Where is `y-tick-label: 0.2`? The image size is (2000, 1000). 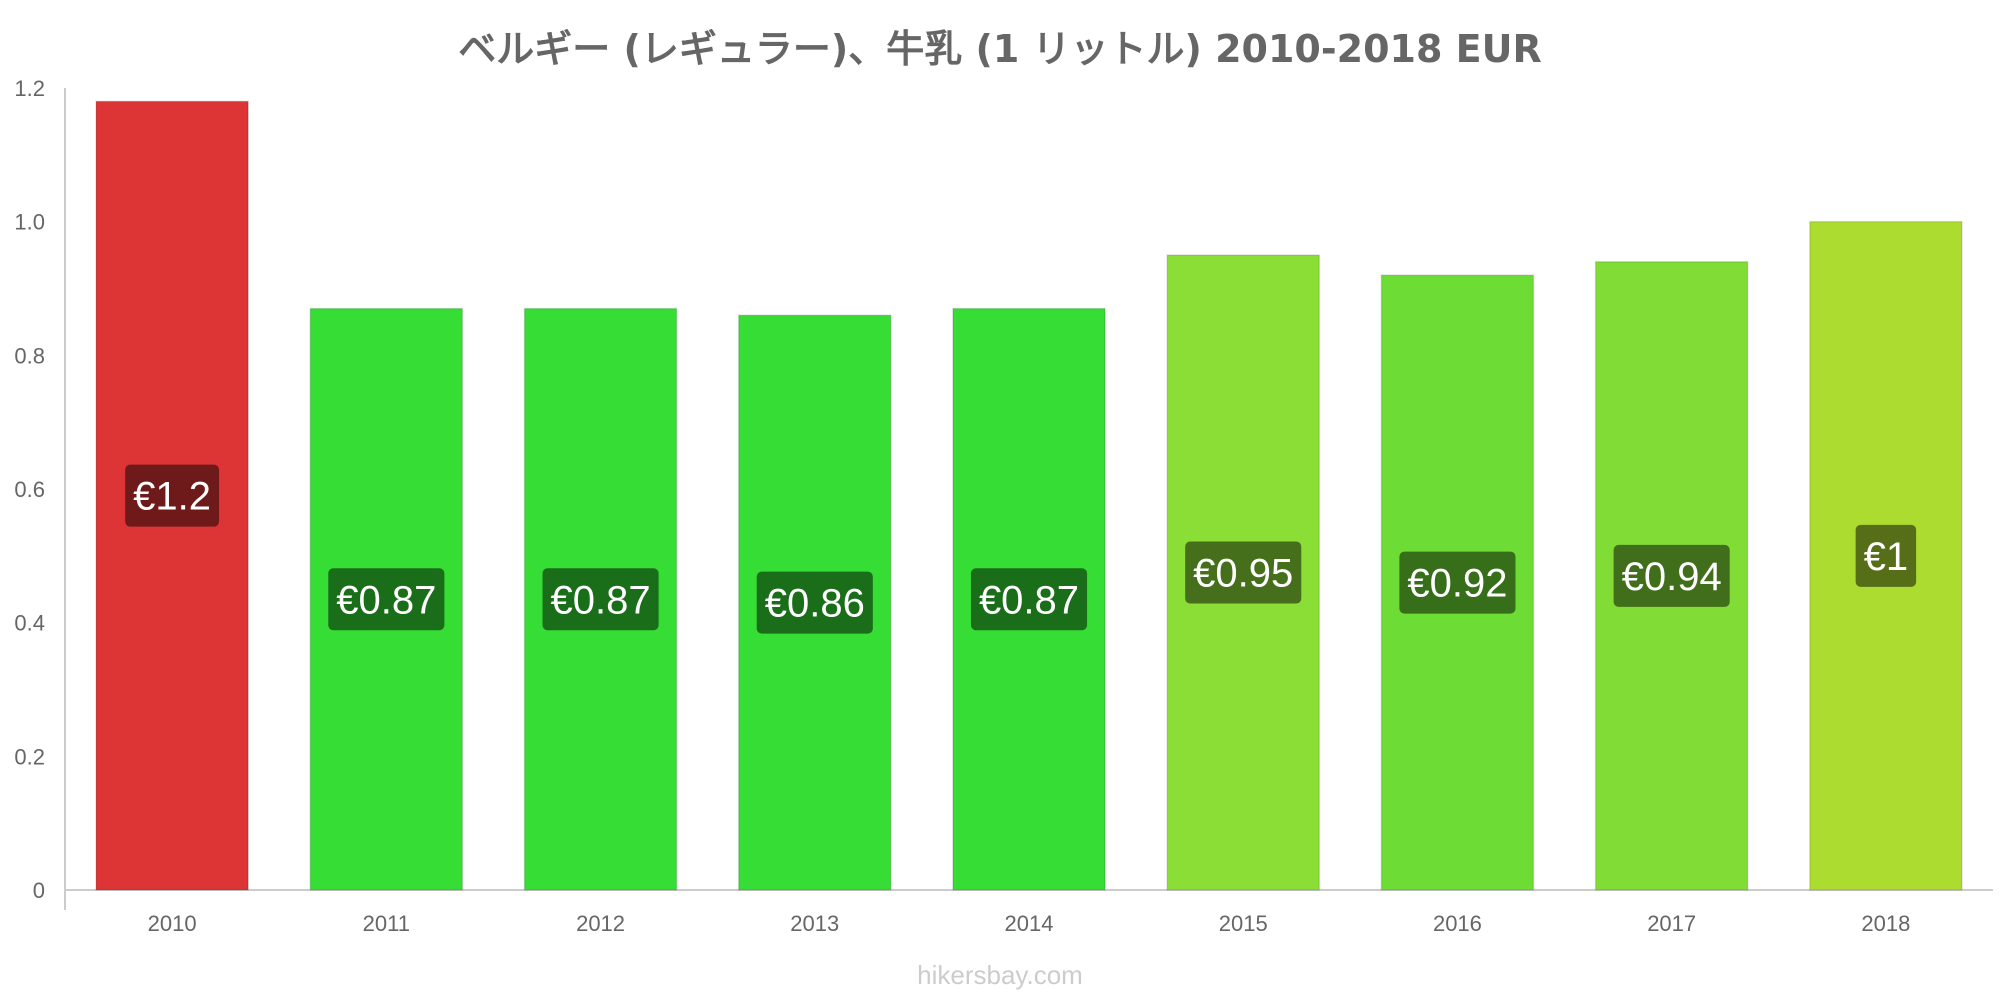
y-tick-label: 0.2 is located at coordinates (29, 756).